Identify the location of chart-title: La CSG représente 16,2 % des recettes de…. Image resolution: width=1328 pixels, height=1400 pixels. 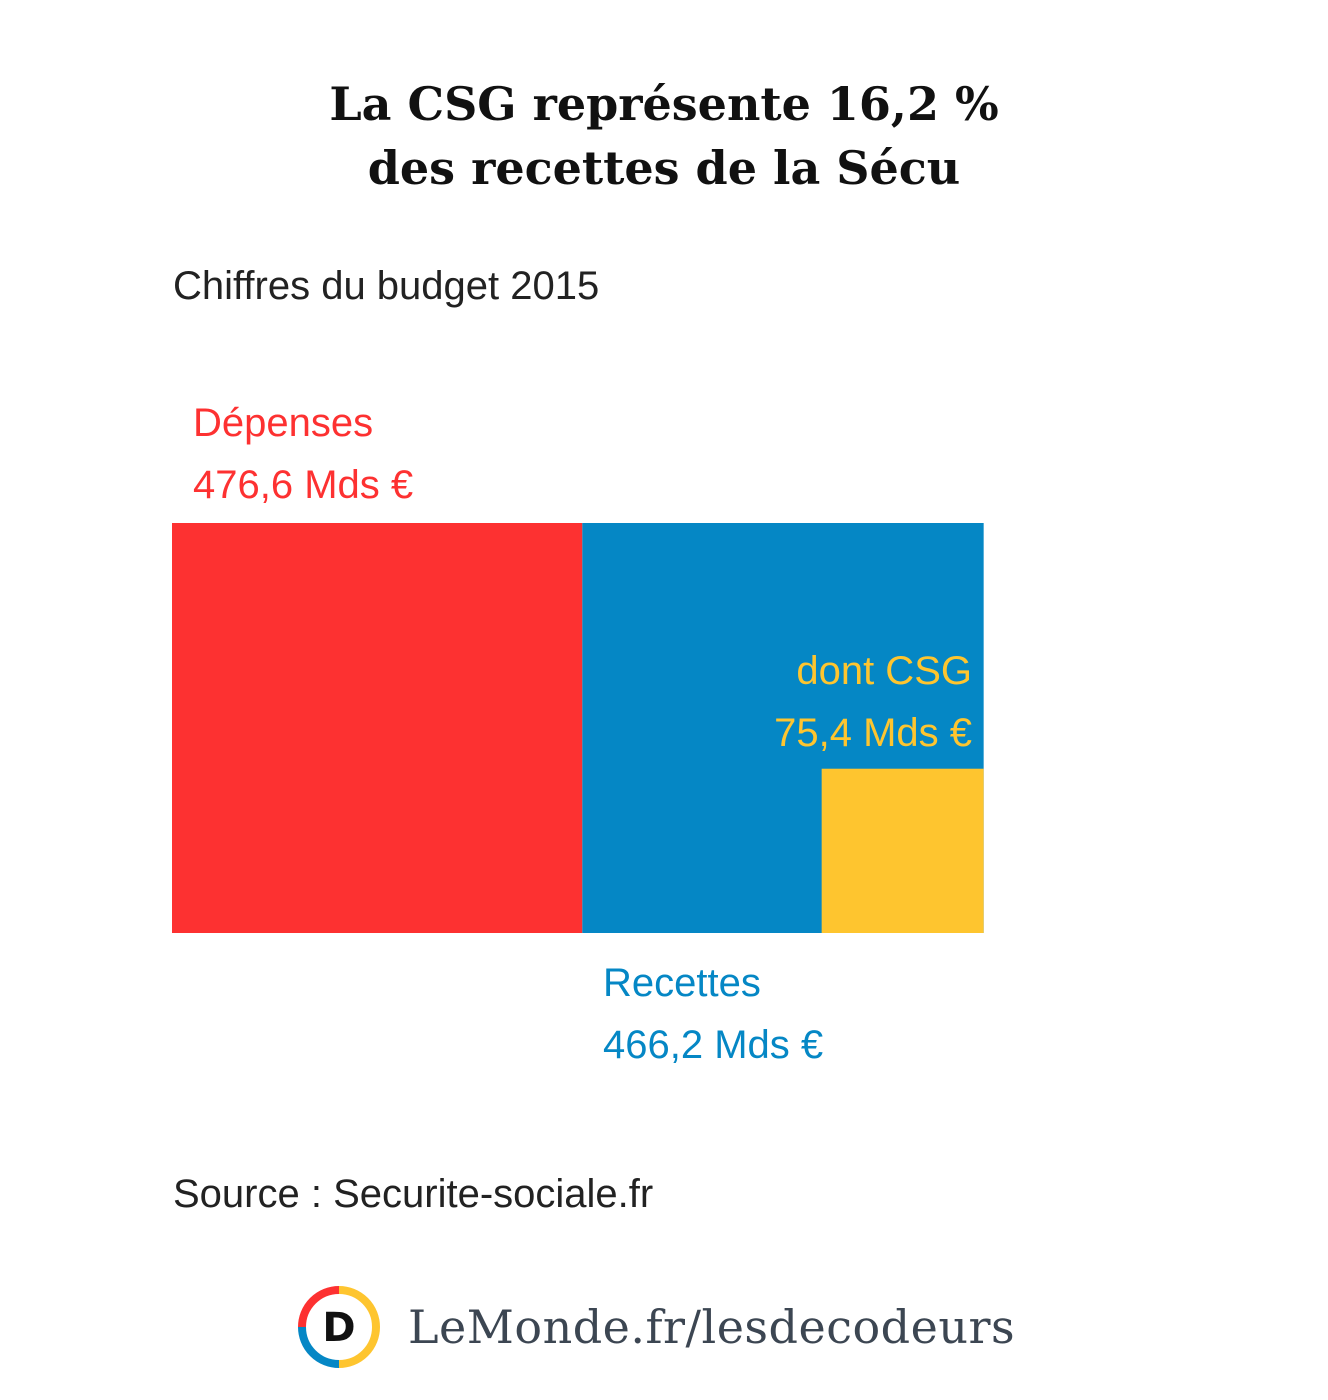
(664, 136).